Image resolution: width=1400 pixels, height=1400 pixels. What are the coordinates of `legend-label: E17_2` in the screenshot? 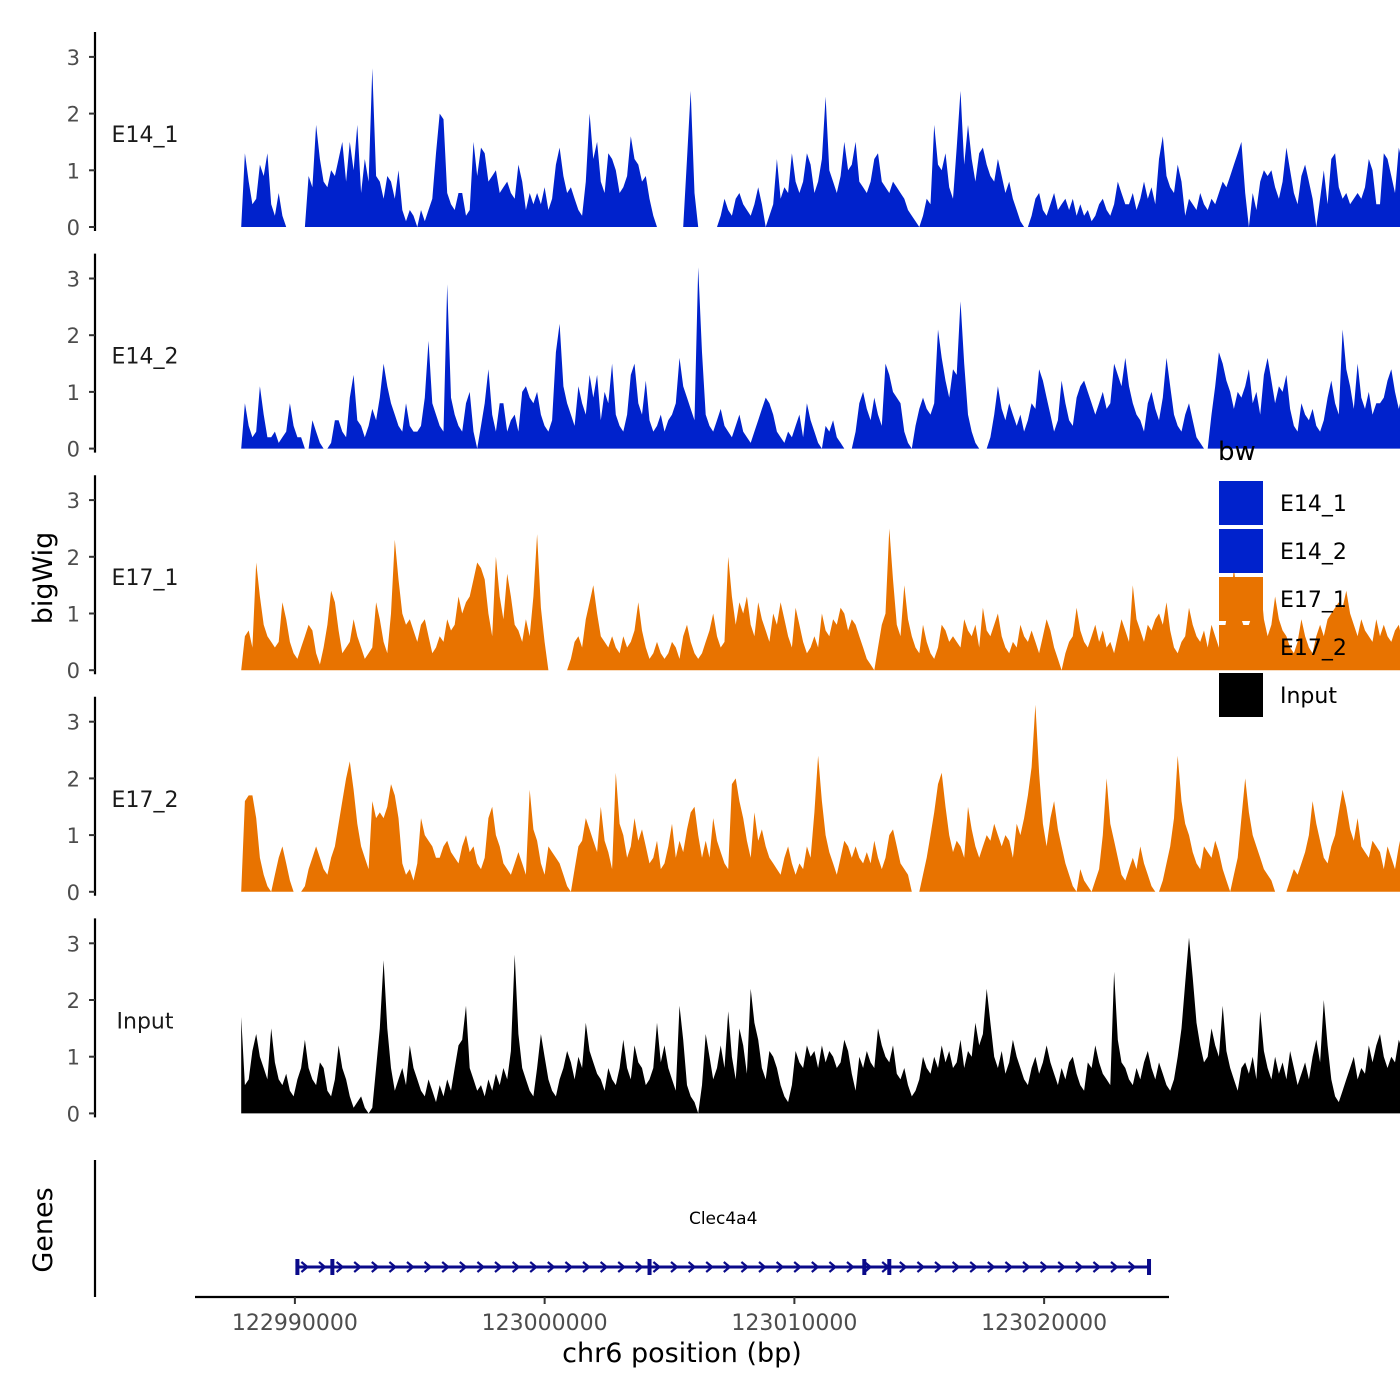 It's located at (1313, 648).